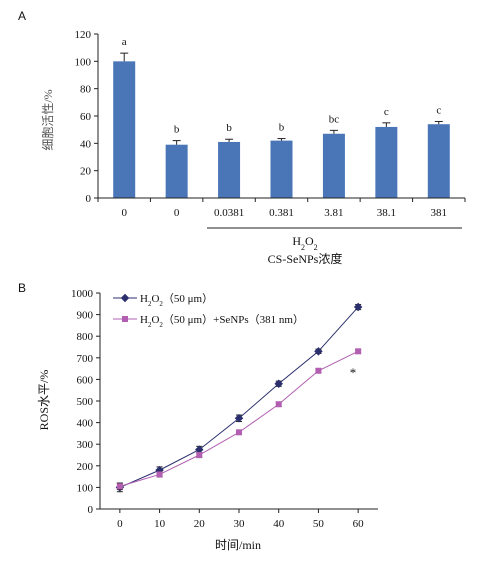 This screenshot has width=479, height=561. I want to click on panel-a-y-tick-label: 20, so click(86, 172).